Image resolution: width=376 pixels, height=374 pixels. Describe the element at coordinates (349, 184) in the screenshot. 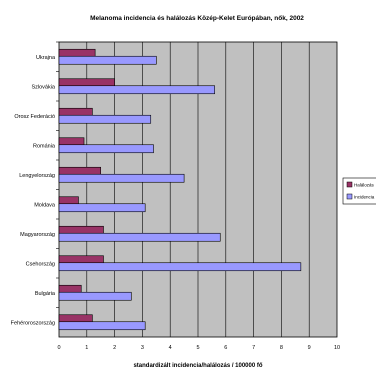

I see `legend-swatch-halalozas` at that location.